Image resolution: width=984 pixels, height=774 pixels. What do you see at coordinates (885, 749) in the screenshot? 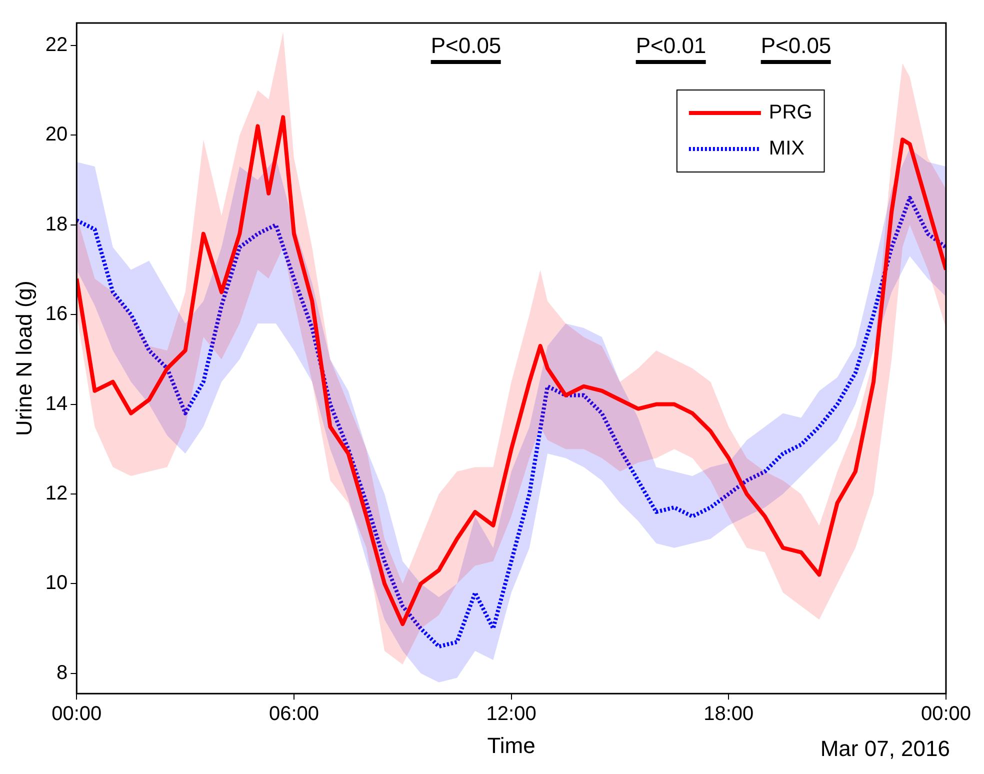
I see `text: Mar 07, 2016` at bounding box center [885, 749].